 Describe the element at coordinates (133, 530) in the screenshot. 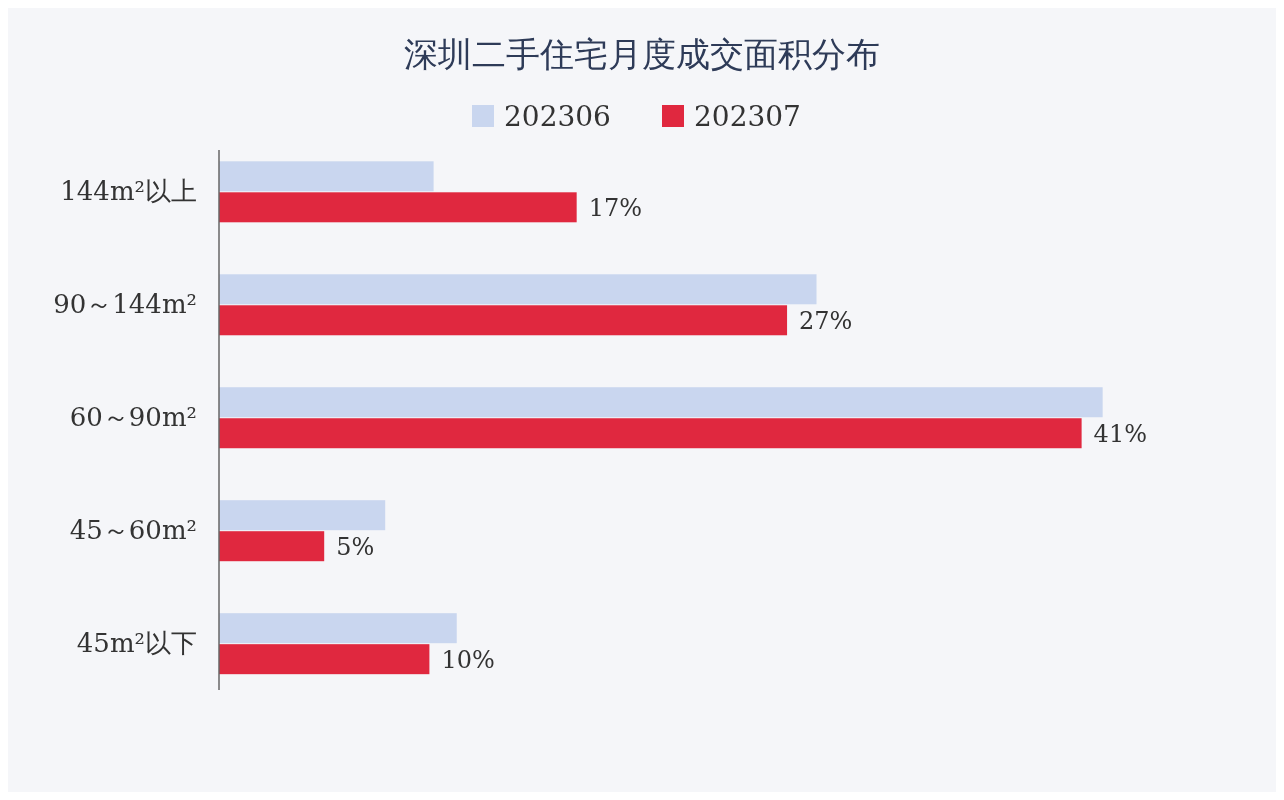

I see `y-tick-label: 45～60m²` at that location.